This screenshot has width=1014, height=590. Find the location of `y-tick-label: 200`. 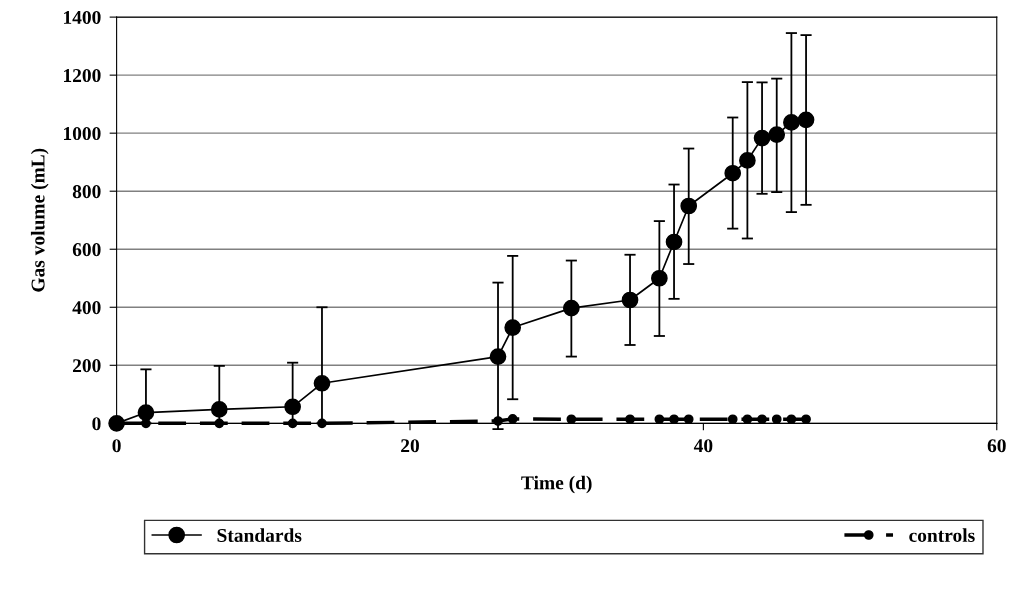

y-tick-label: 200 is located at coordinates (86, 366).